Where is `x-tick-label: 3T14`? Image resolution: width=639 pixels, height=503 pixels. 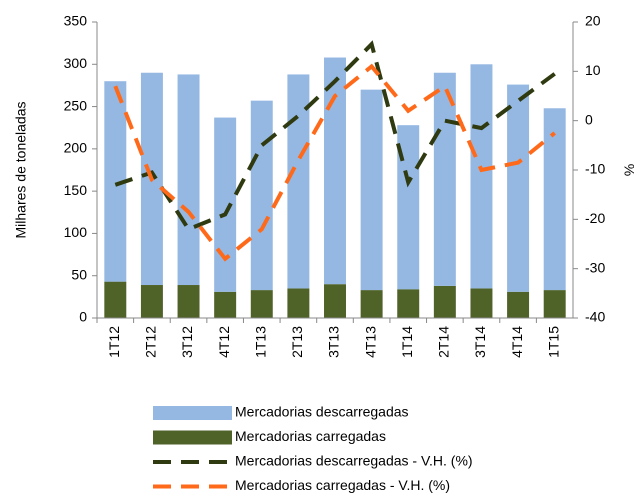
x-tick-label: 3T14 is located at coordinates (480, 342).